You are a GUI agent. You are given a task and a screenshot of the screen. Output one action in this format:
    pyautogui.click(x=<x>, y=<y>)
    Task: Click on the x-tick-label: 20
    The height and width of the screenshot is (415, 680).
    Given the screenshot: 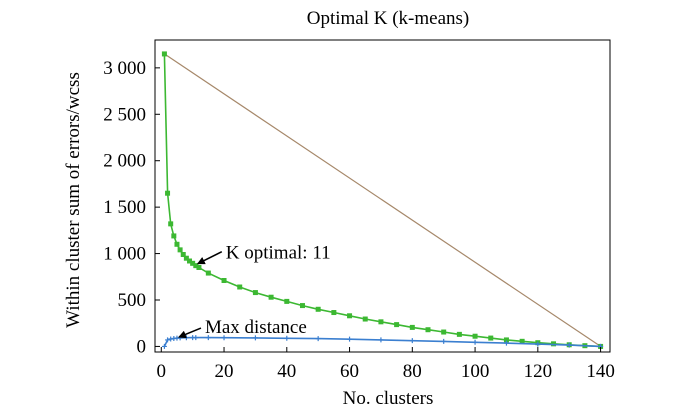 What is the action you would take?
    pyautogui.click(x=224, y=371)
    